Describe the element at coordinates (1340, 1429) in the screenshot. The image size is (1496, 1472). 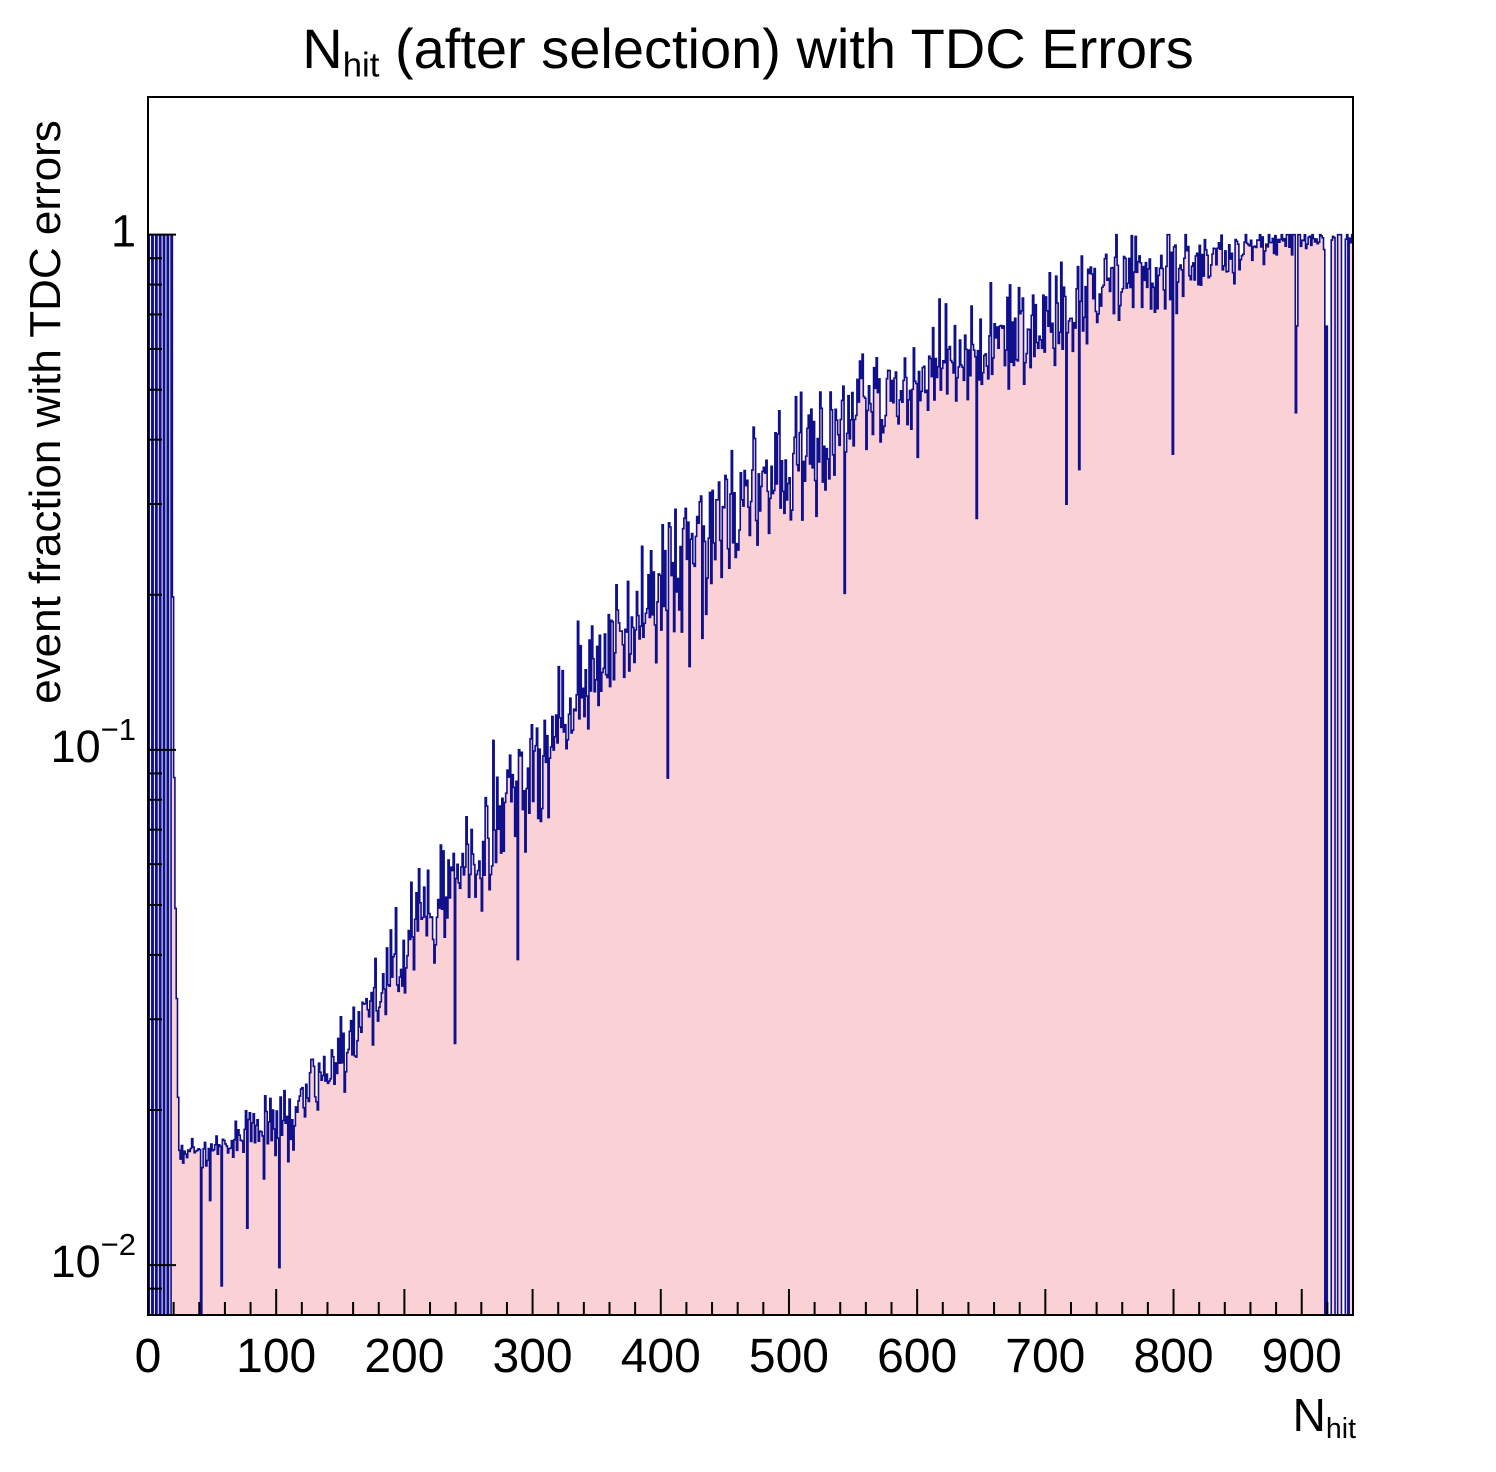
I see `x-axis-title-sub: hit` at that location.